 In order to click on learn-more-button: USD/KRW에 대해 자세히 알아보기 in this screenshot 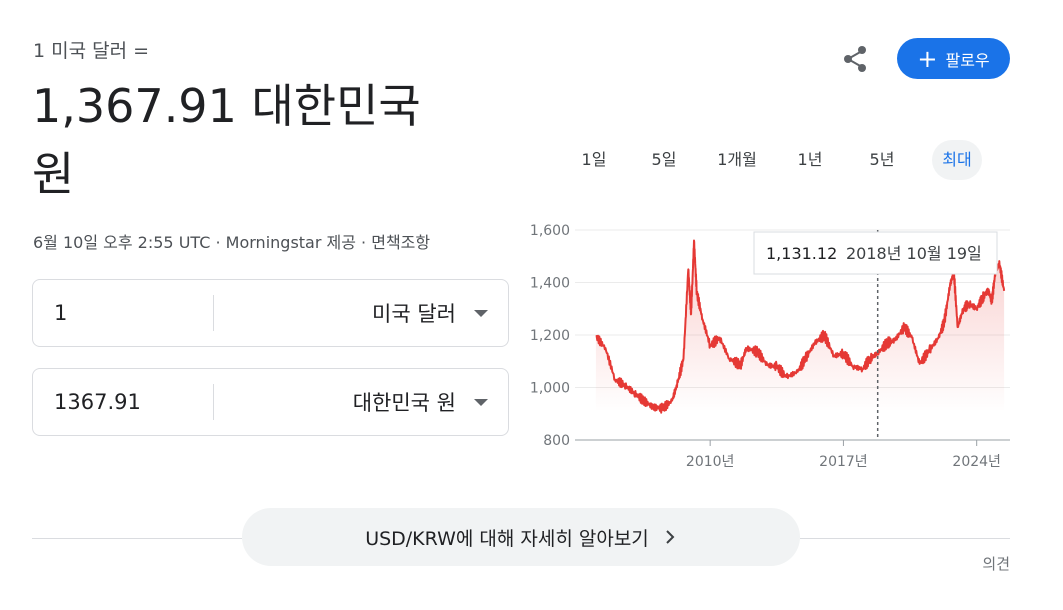, I will do `click(521, 537)`.